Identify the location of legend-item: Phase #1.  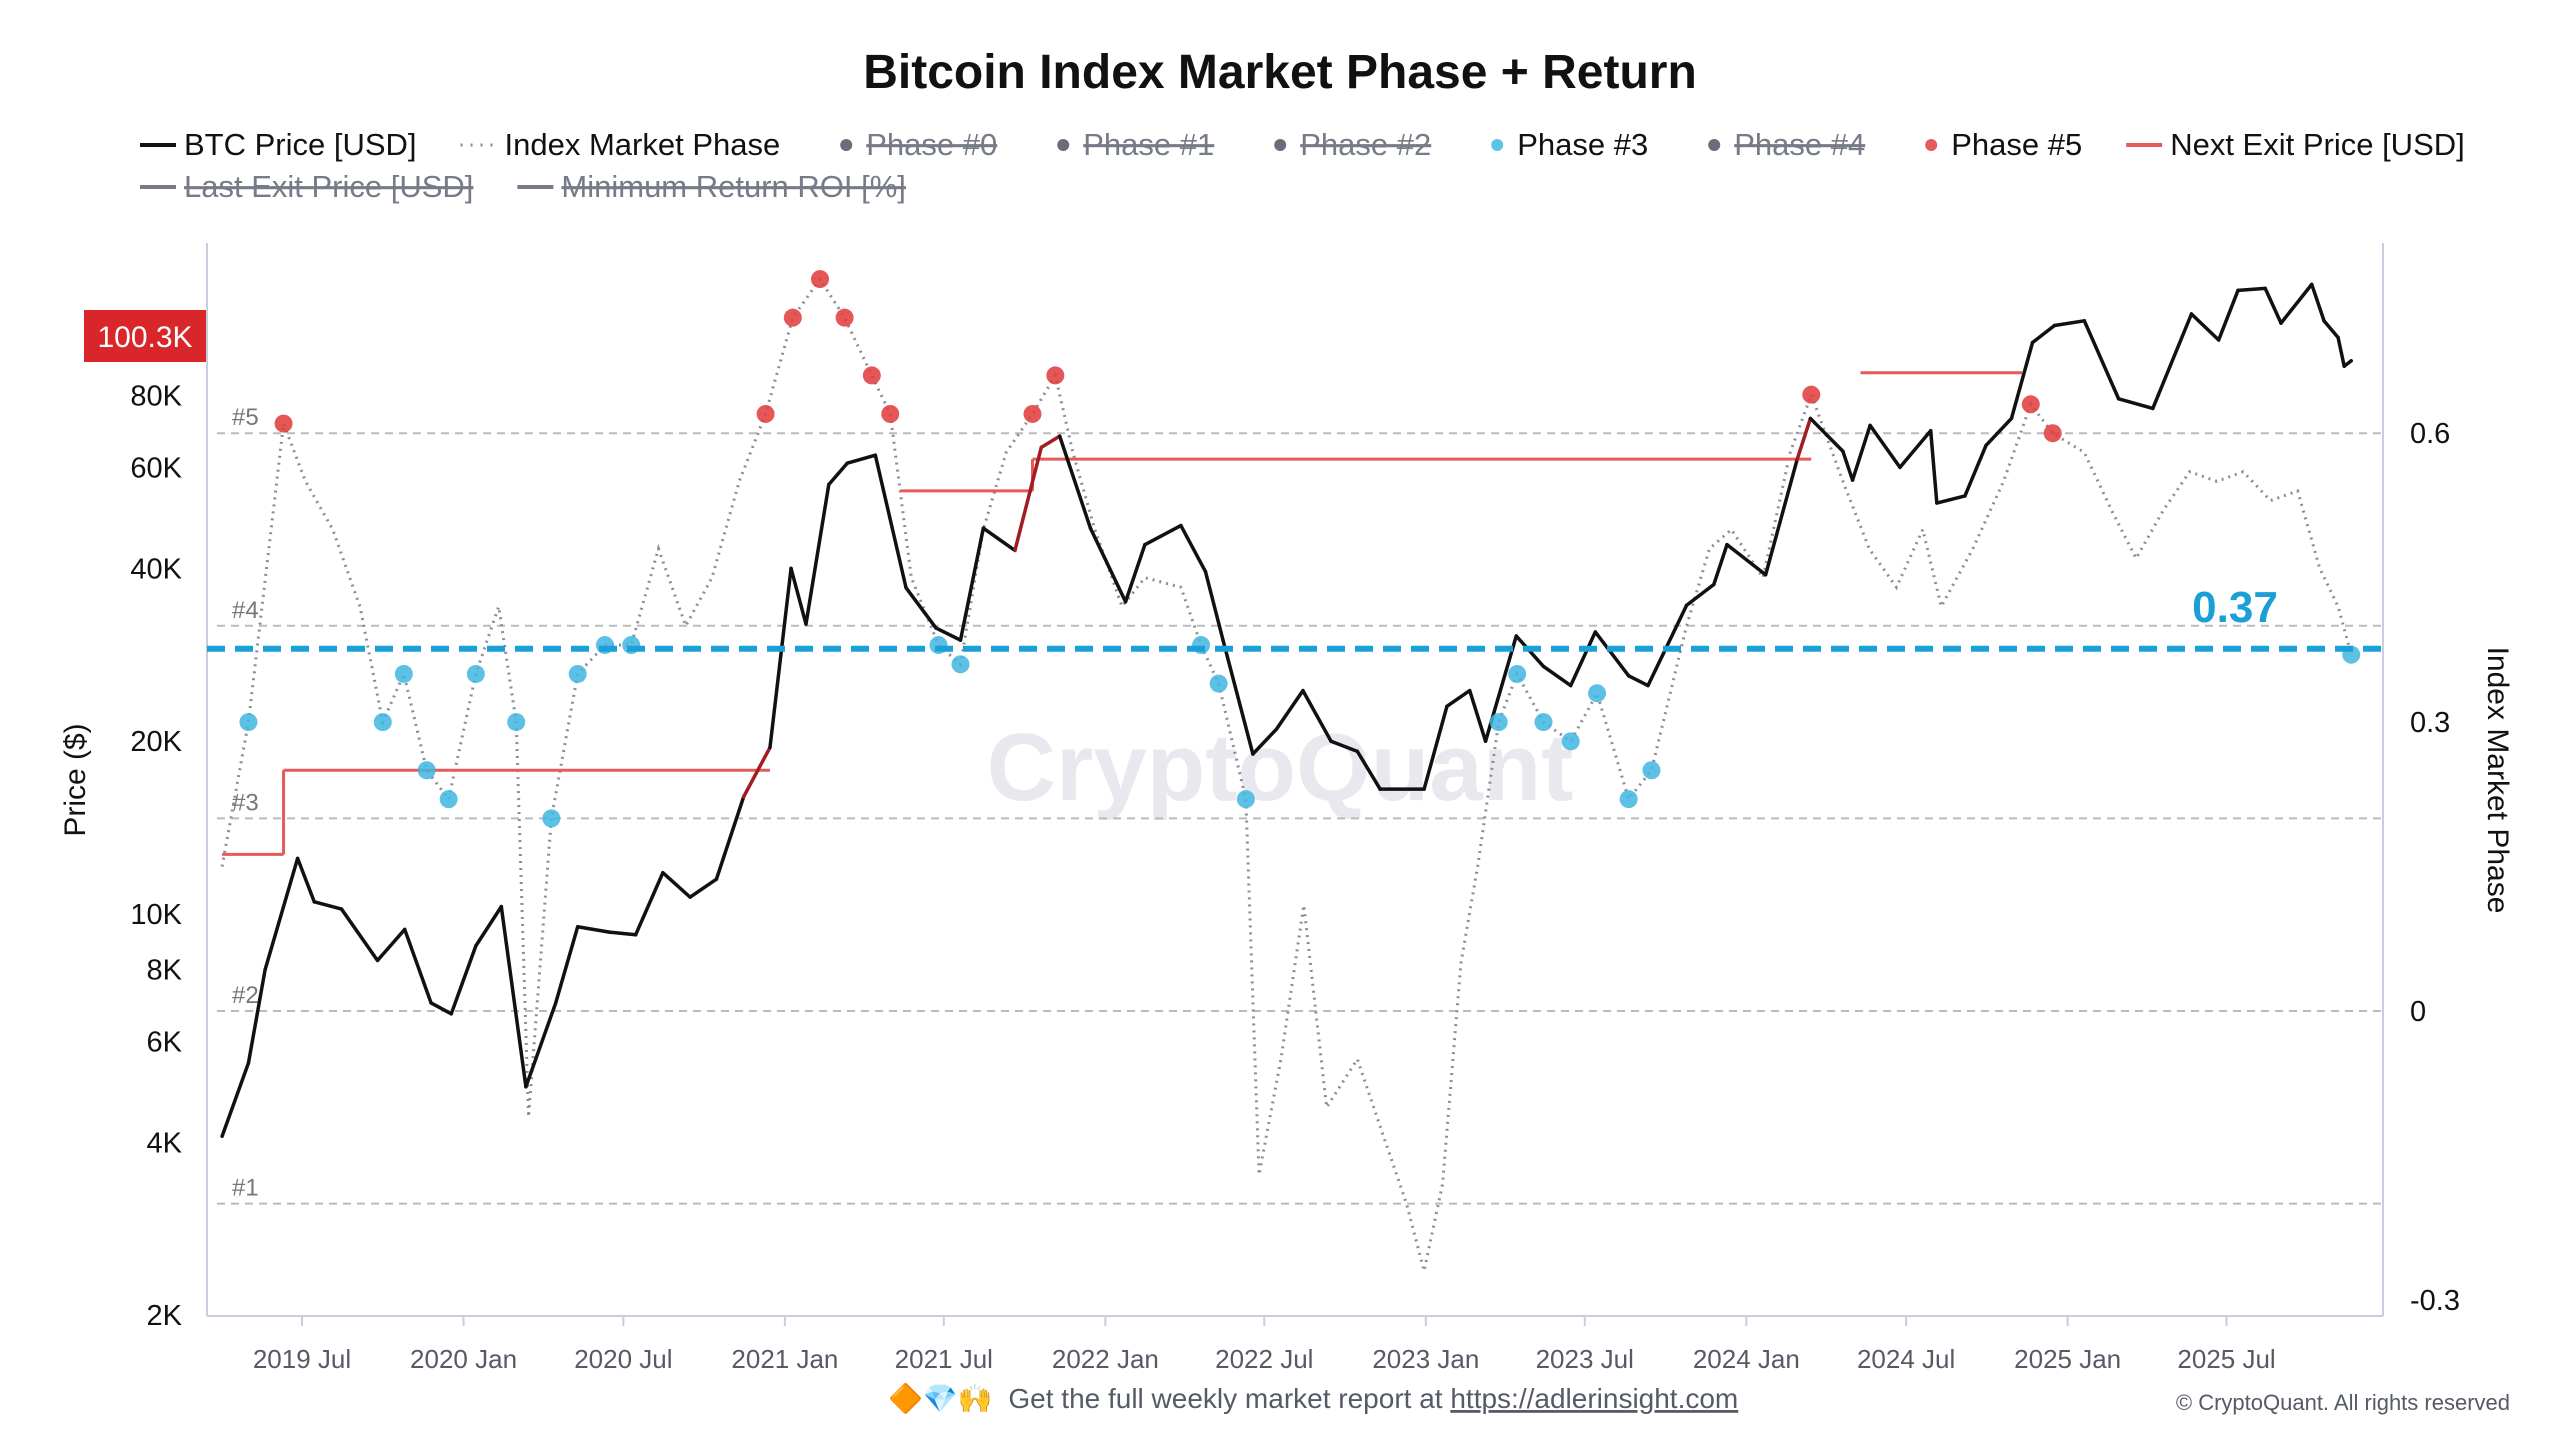
(1135, 144).